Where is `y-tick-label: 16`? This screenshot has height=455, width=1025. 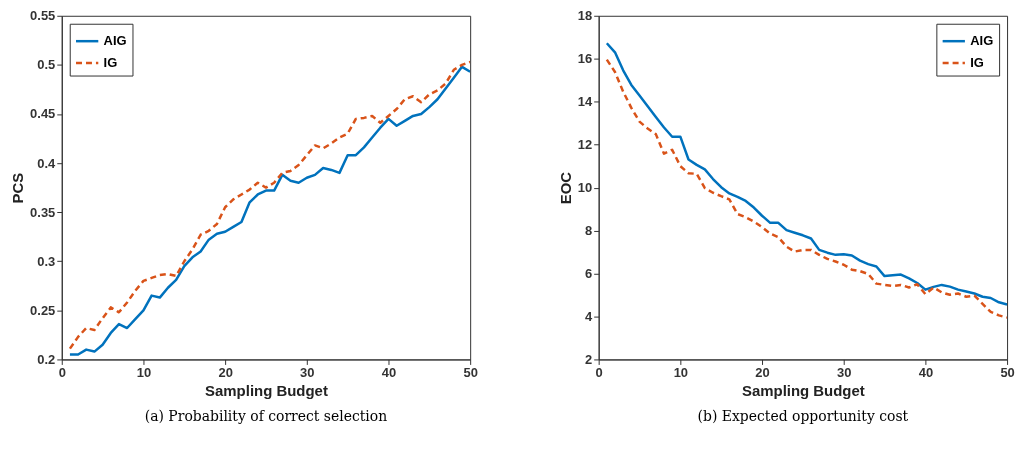 y-tick-label: 16 is located at coordinates (585, 59).